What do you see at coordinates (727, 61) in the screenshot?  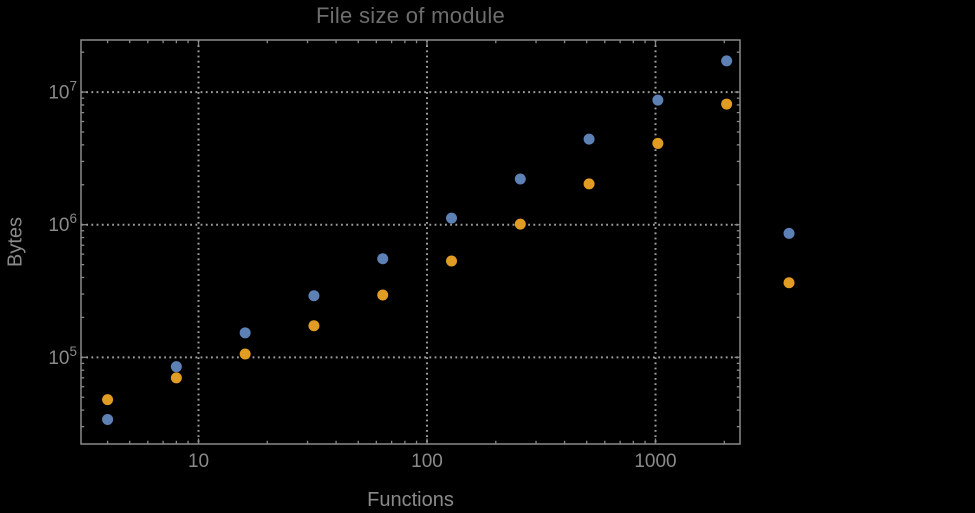 I see `data-point-blue-x2048` at bounding box center [727, 61].